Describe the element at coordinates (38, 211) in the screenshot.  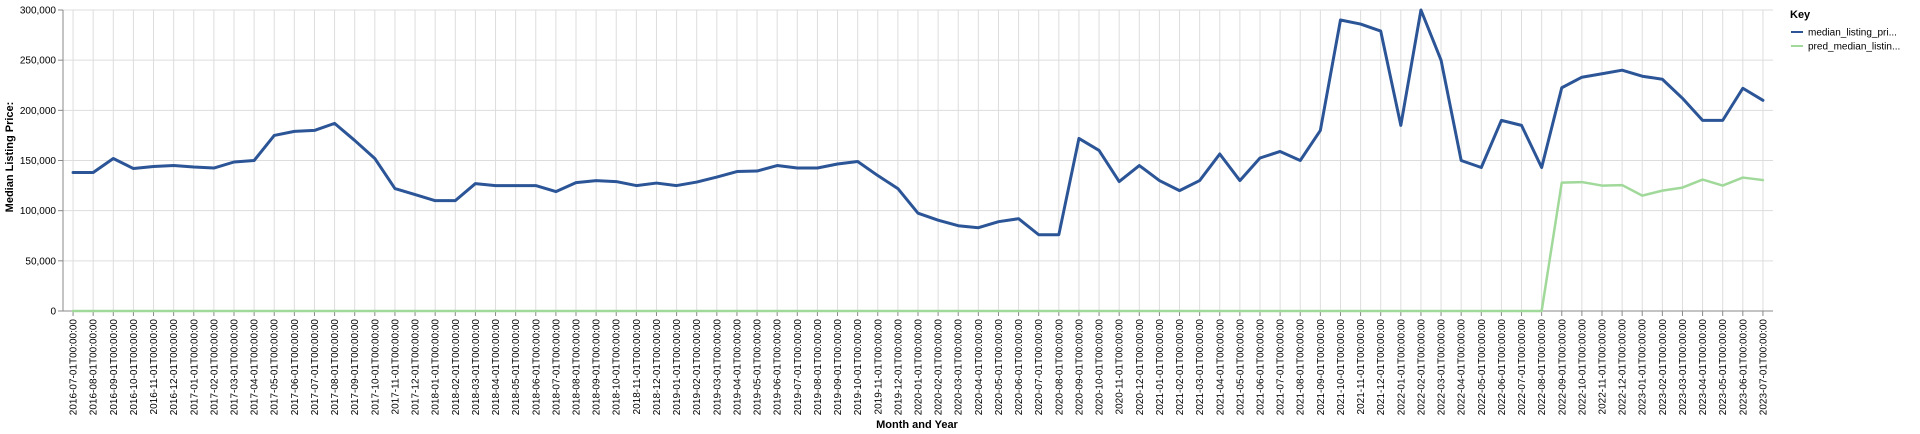
I see `y-tick-label: 100,000` at that location.